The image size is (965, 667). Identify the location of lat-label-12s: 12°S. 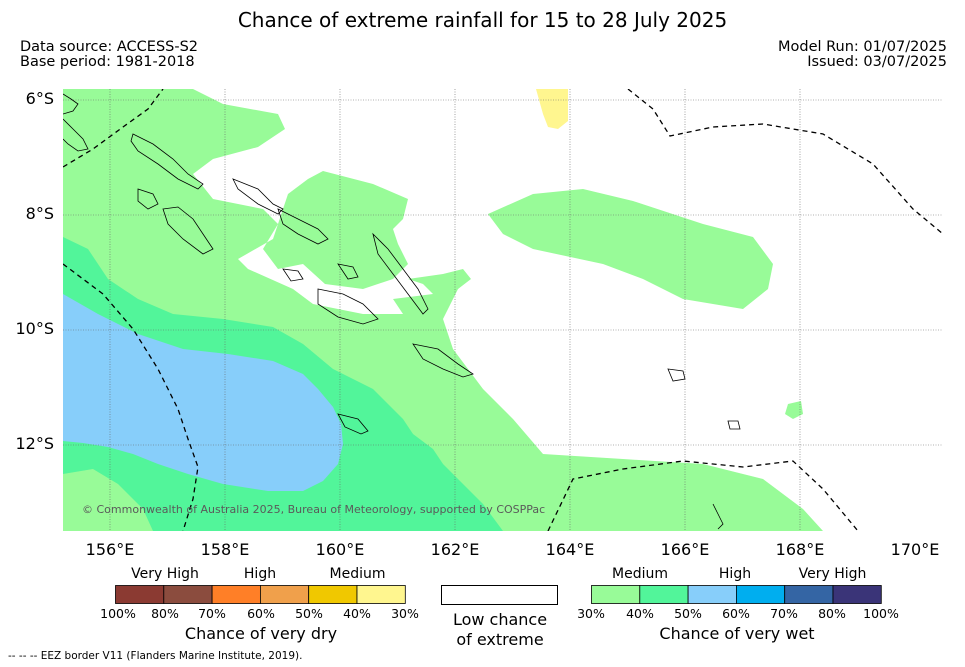
(34, 443).